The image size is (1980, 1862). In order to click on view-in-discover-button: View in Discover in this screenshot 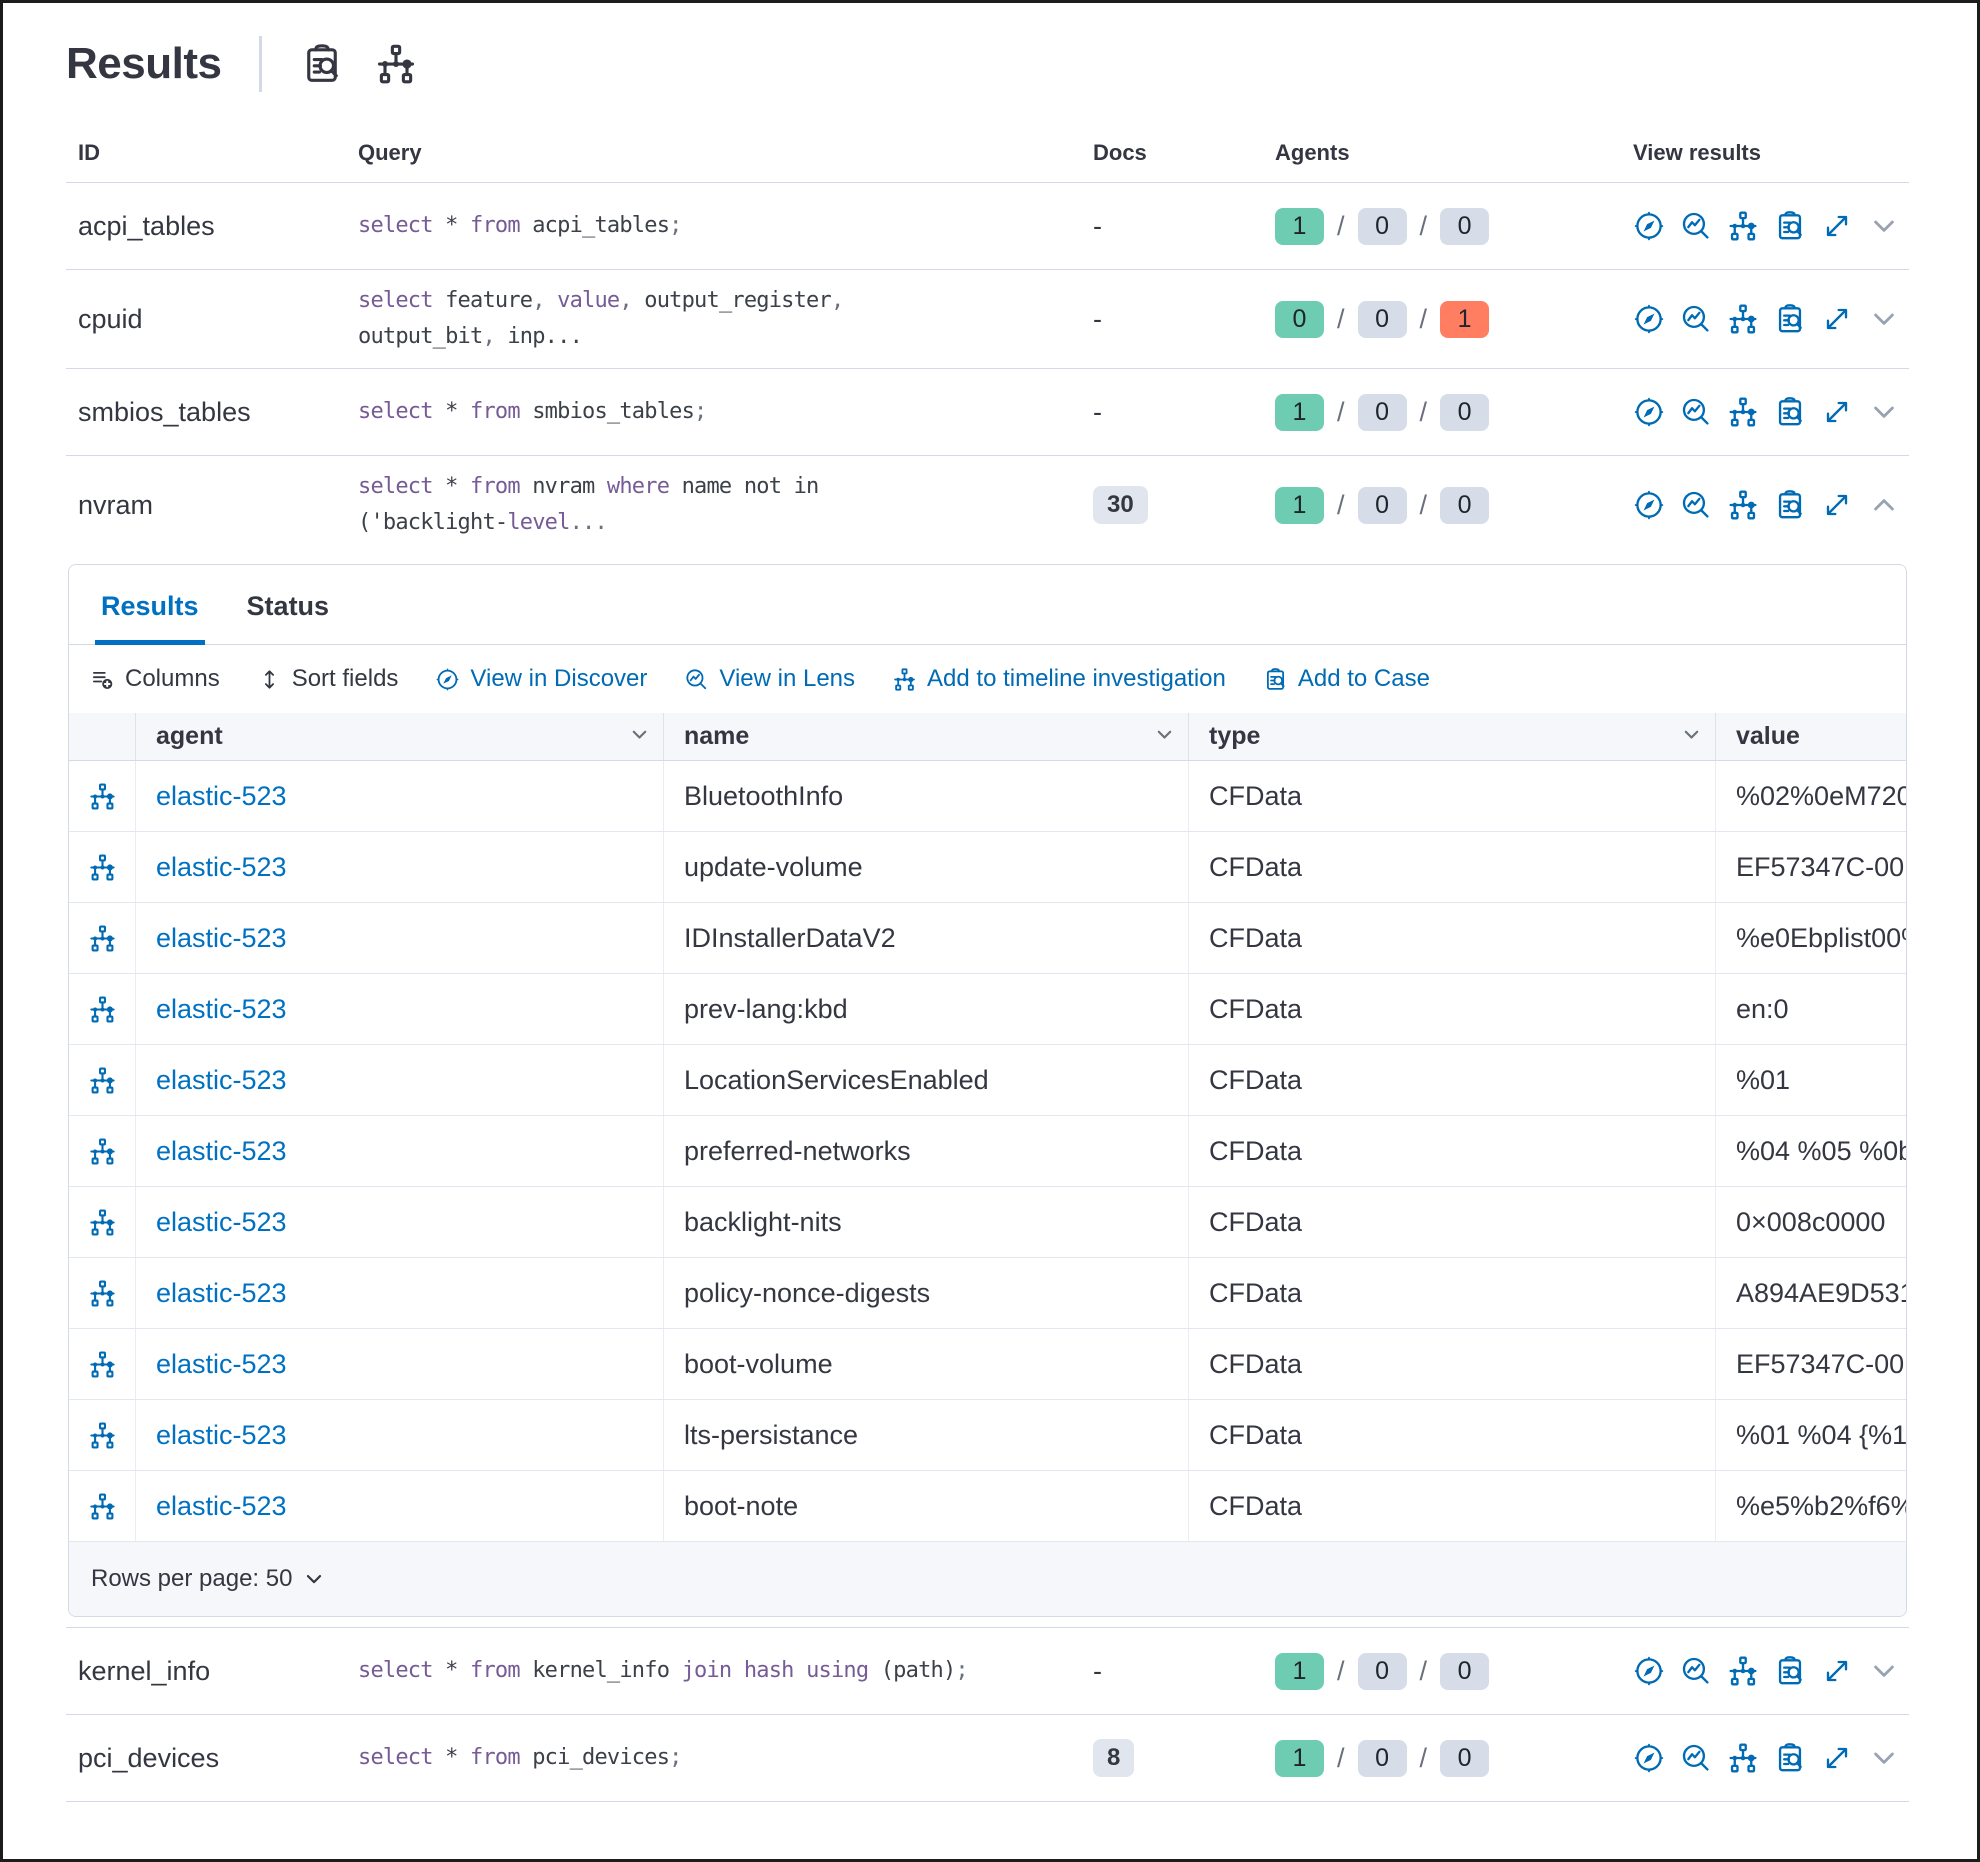, I will do `click(541, 679)`.